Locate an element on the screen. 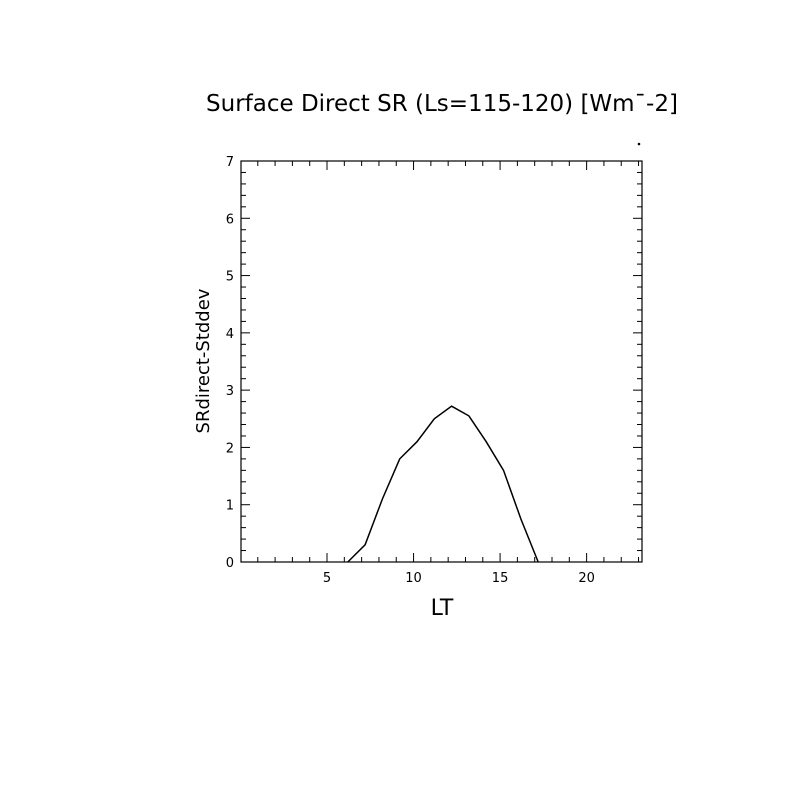 The height and width of the screenshot is (804, 804). y-axis-label: SRdirect-Stddev is located at coordinates (203, 360).